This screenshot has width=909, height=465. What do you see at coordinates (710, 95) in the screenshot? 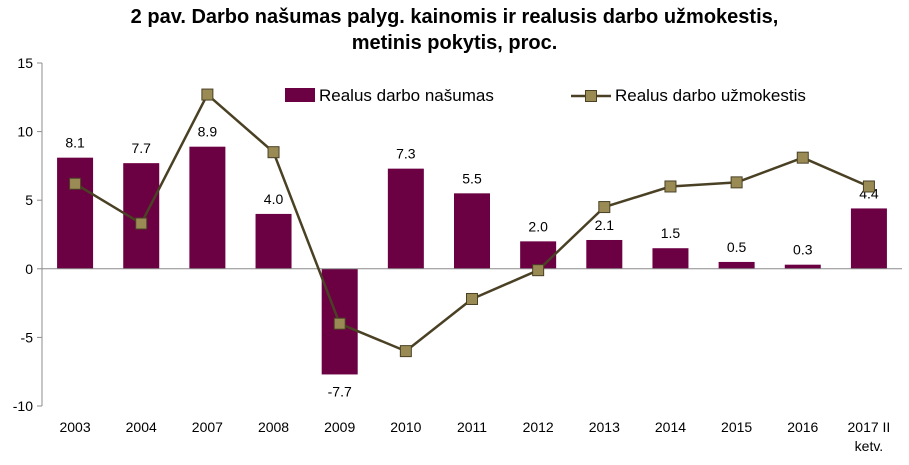
I see `legend-label-line: Realus darbo užmokestis` at bounding box center [710, 95].